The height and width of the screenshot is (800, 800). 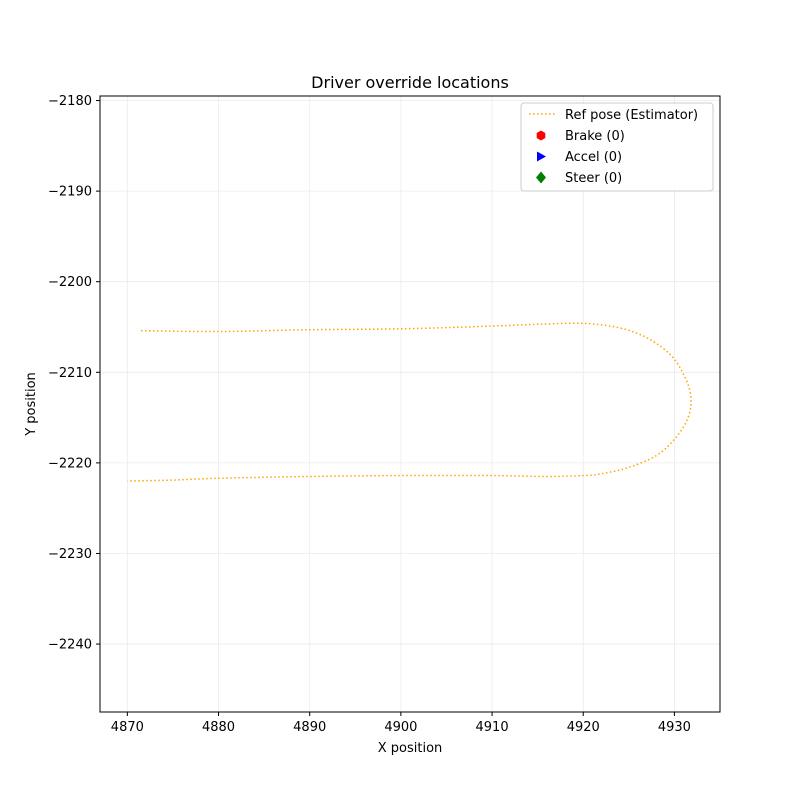 I want to click on y-tick-label: −2190, so click(x=70, y=192).